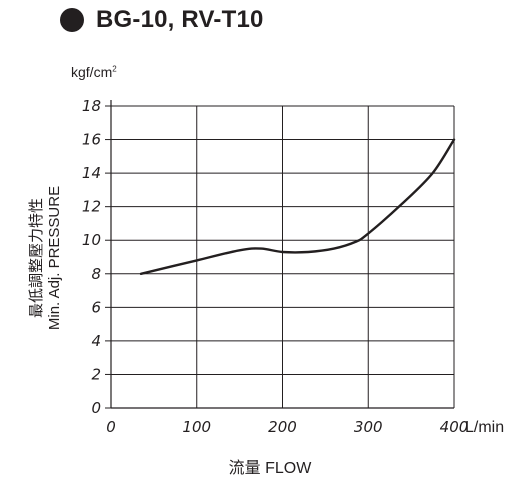 The image size is (529, 478). What do you see at coordinates (180, 19) in the screenshot?
I see `chart-title: BG-10, RV-T10` at bounding box center [180, 19].